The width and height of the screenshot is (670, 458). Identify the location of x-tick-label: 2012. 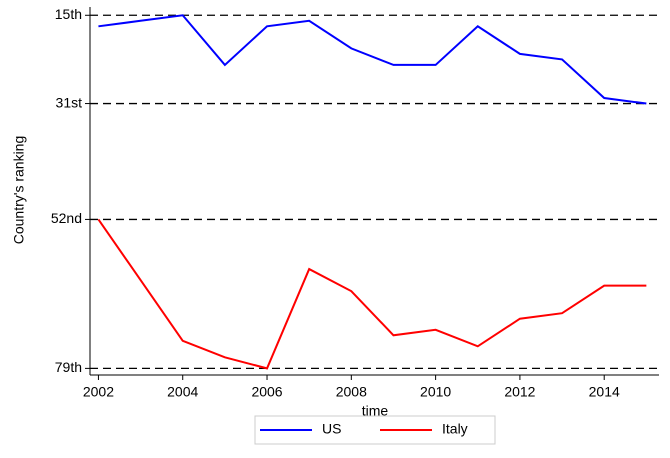
(519, 392).